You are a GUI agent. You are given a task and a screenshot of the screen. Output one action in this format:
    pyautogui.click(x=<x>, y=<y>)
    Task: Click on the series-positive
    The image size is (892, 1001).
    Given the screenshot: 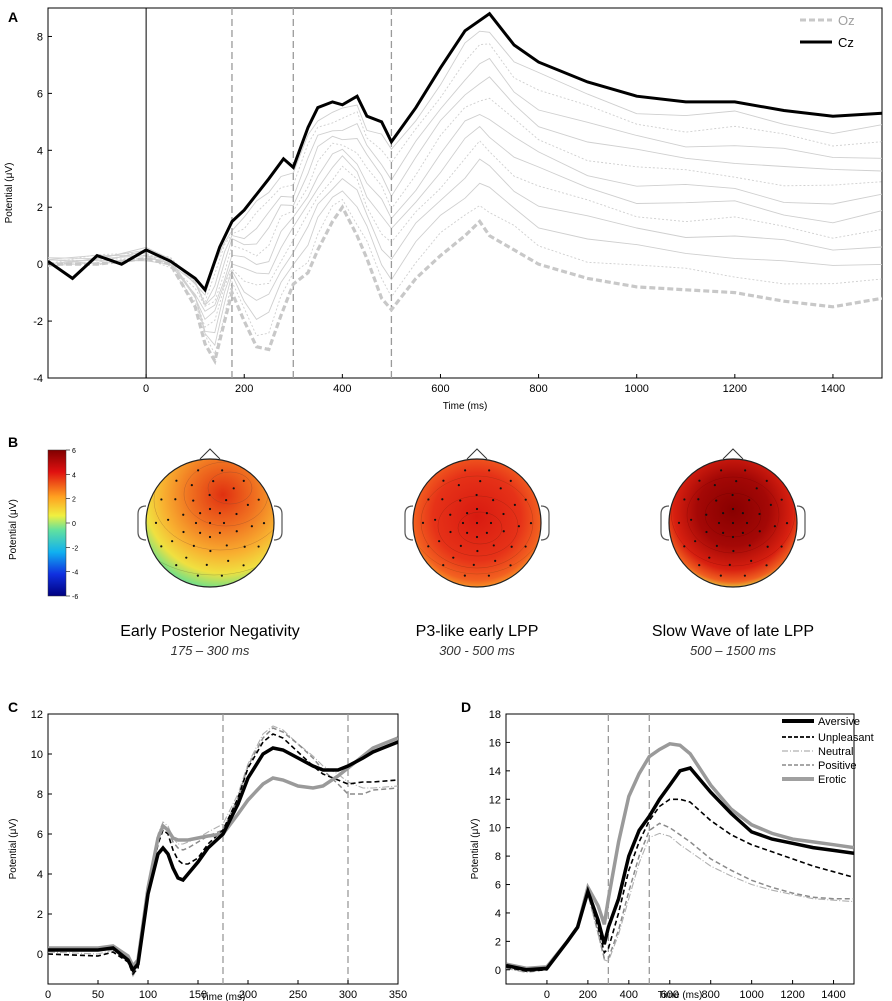 What is the action you would take?
    pyautogui.click(x=223, y=851)
    